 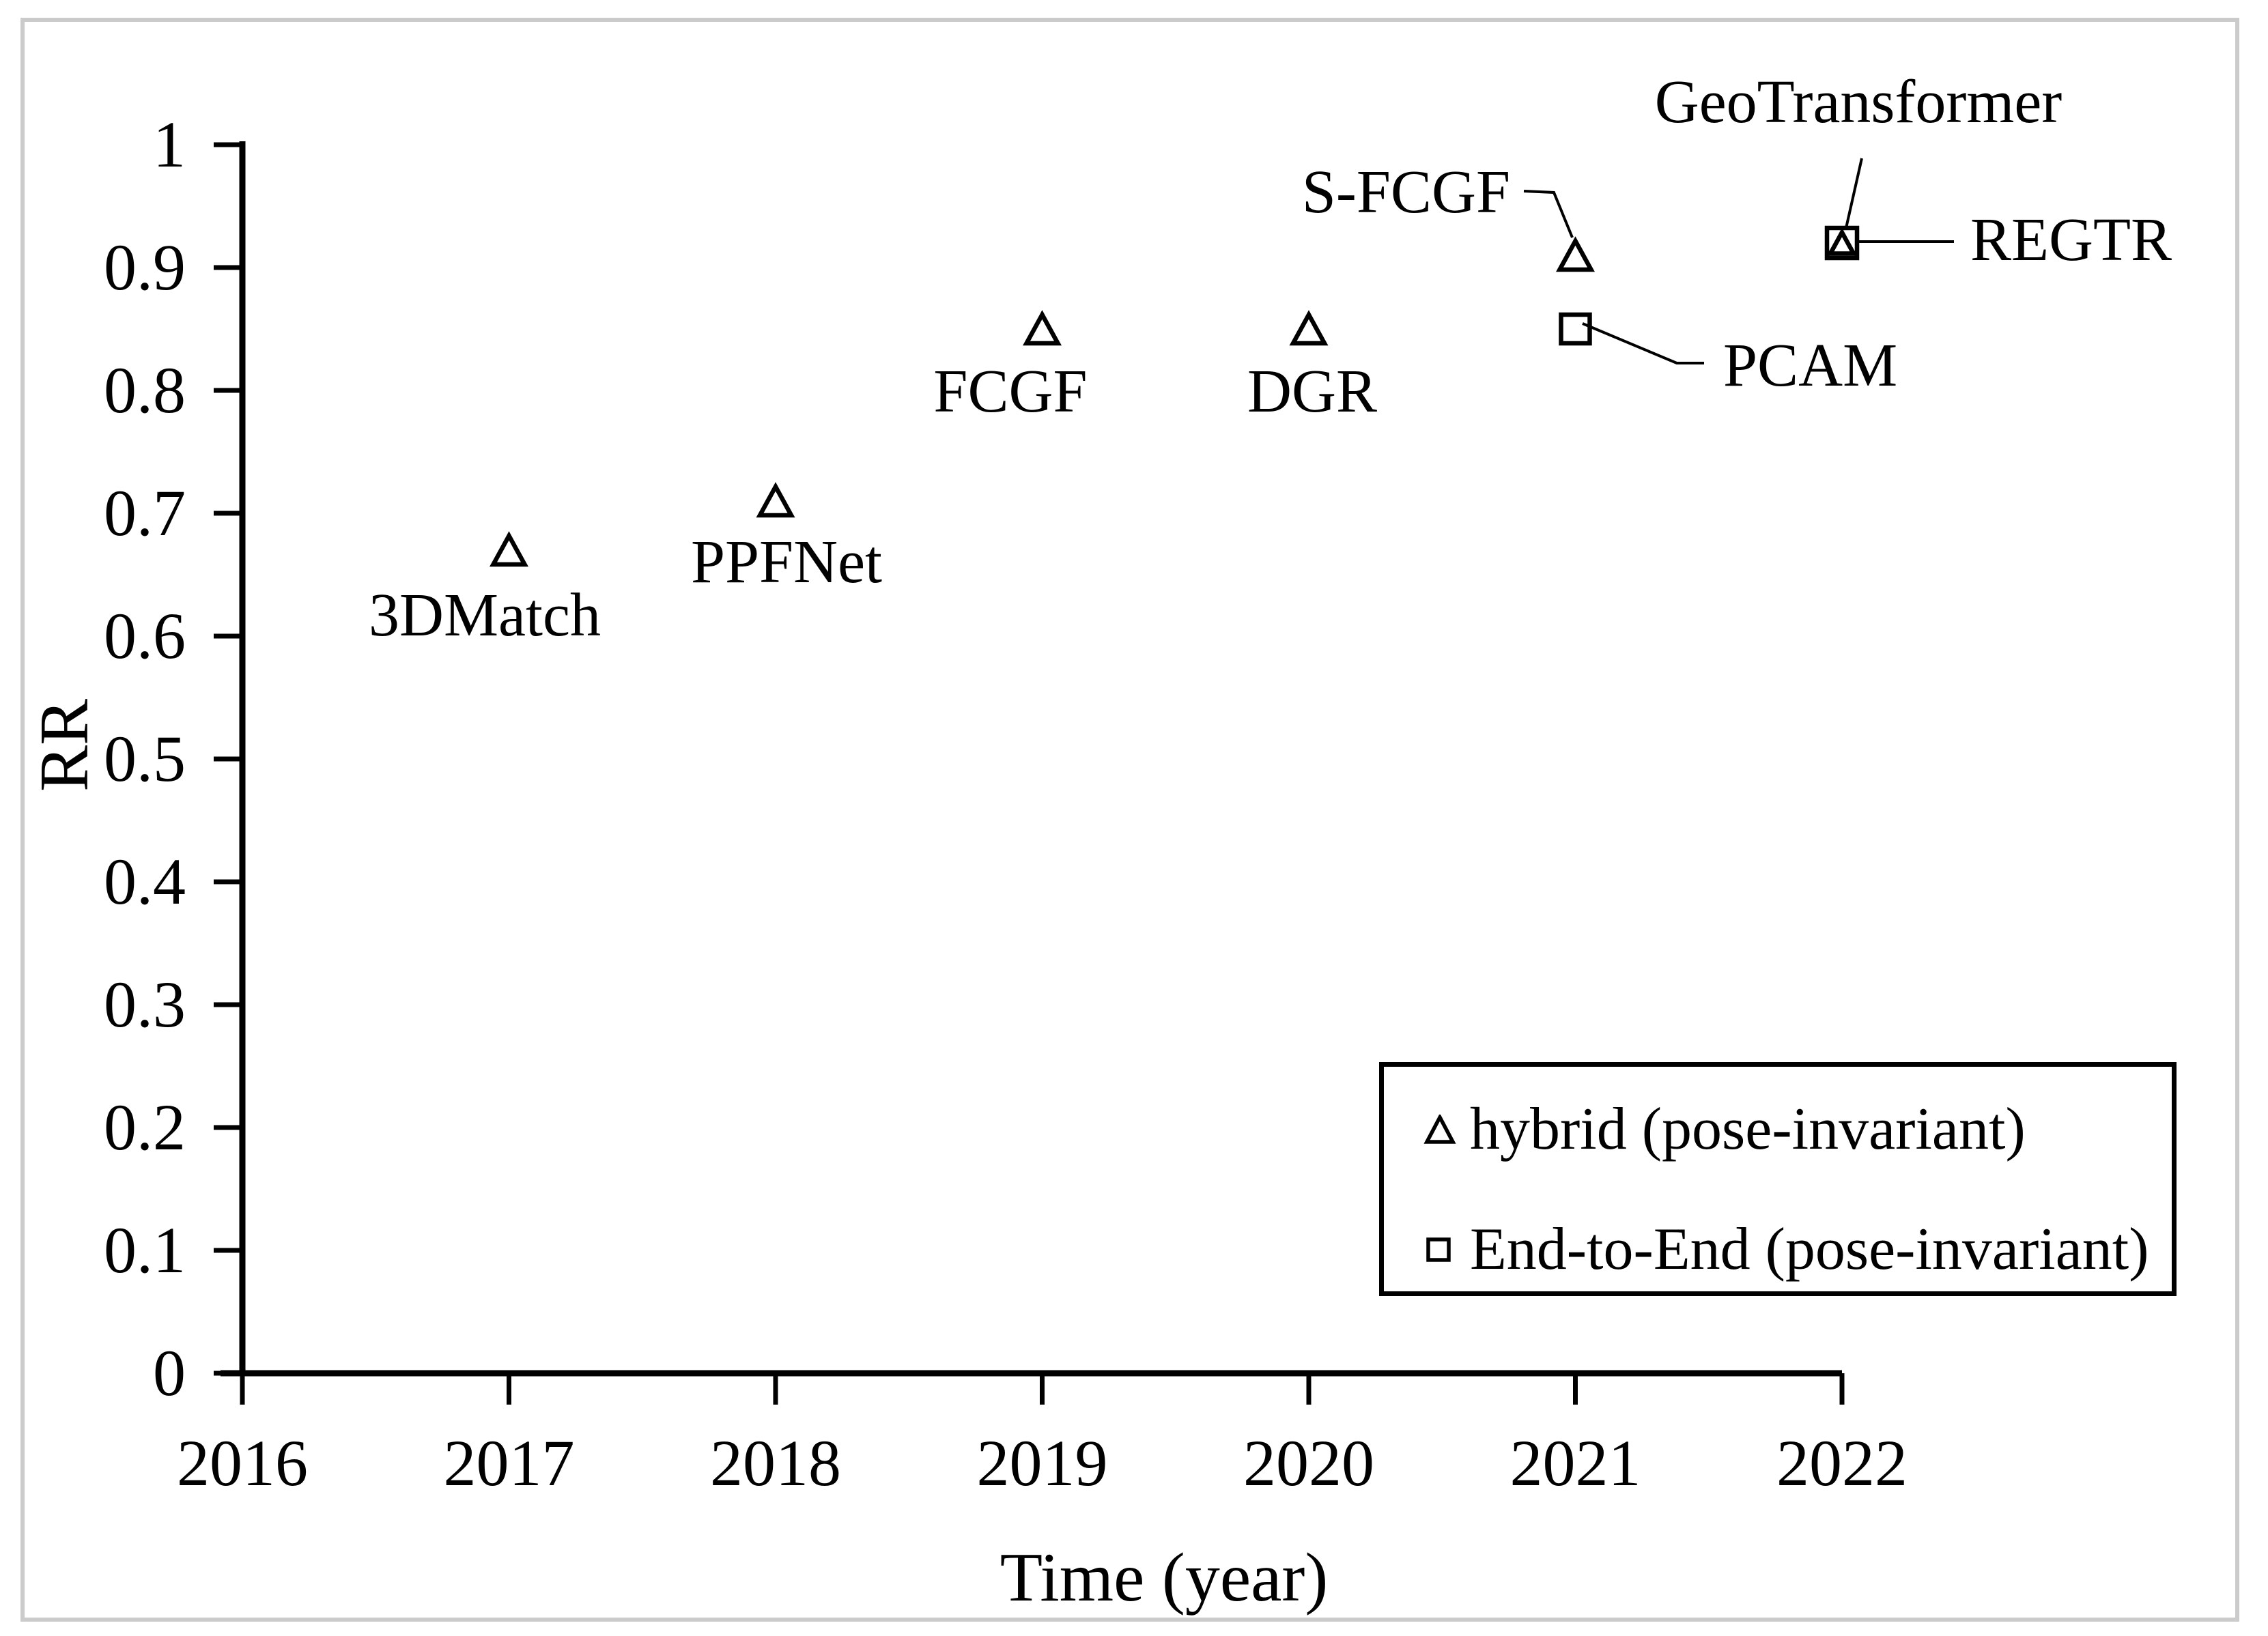 I want to click on x-tick-label-2019: 2019, so click(x=1042, y=1462).